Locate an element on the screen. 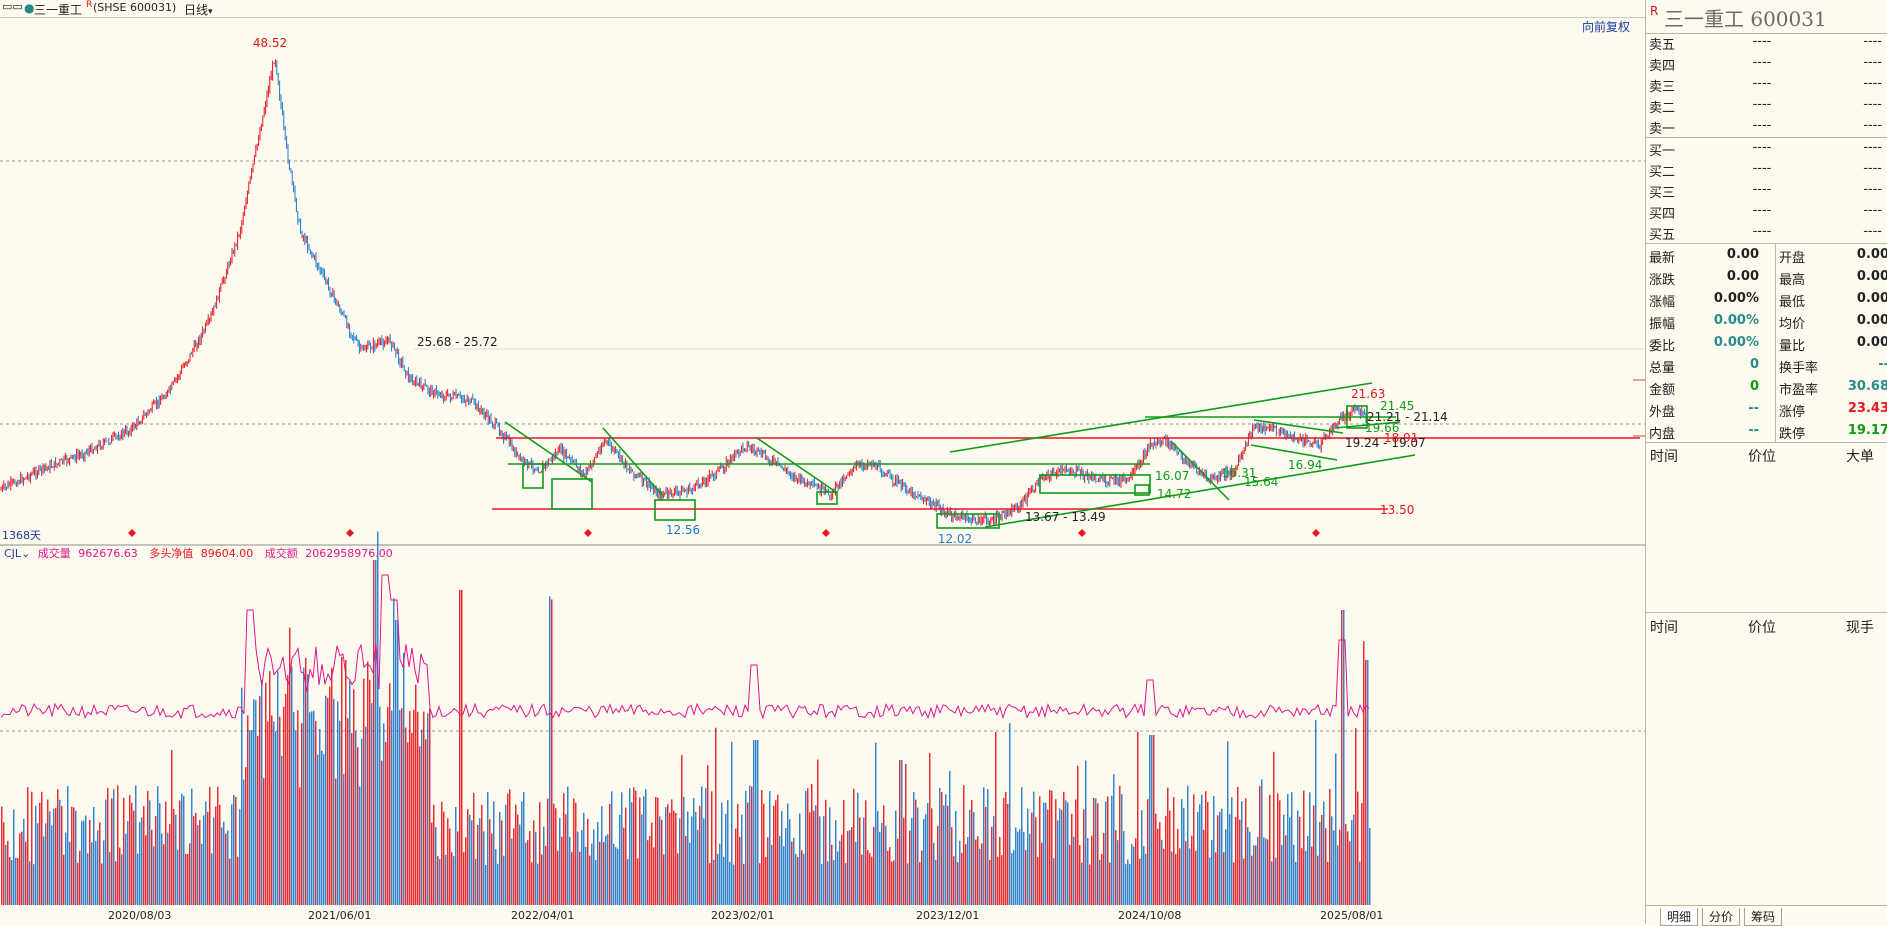 The height and width of the screenshot is (926, 1887). label-support: 13.50 is located at coordinates (1397, 510).